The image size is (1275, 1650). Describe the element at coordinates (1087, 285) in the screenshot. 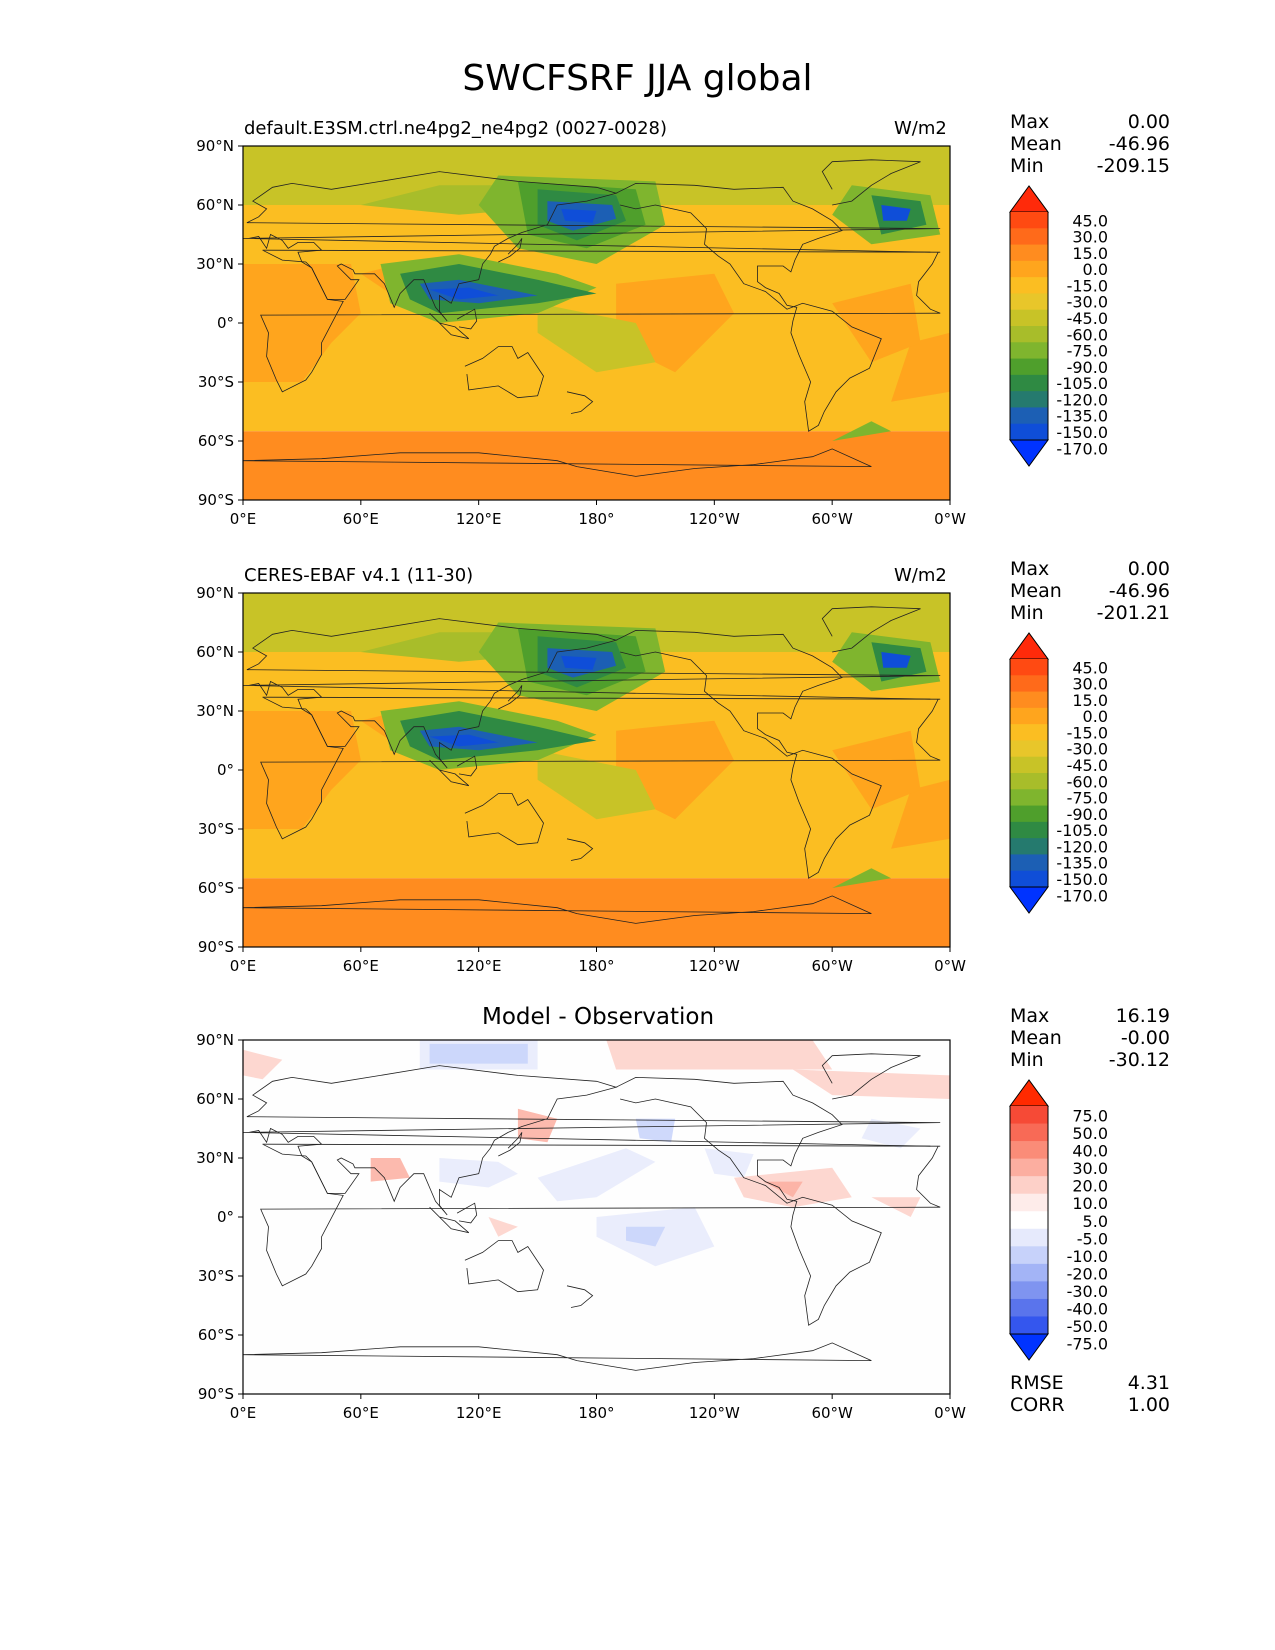

I see `colorbar-label: -15.0` at that location.